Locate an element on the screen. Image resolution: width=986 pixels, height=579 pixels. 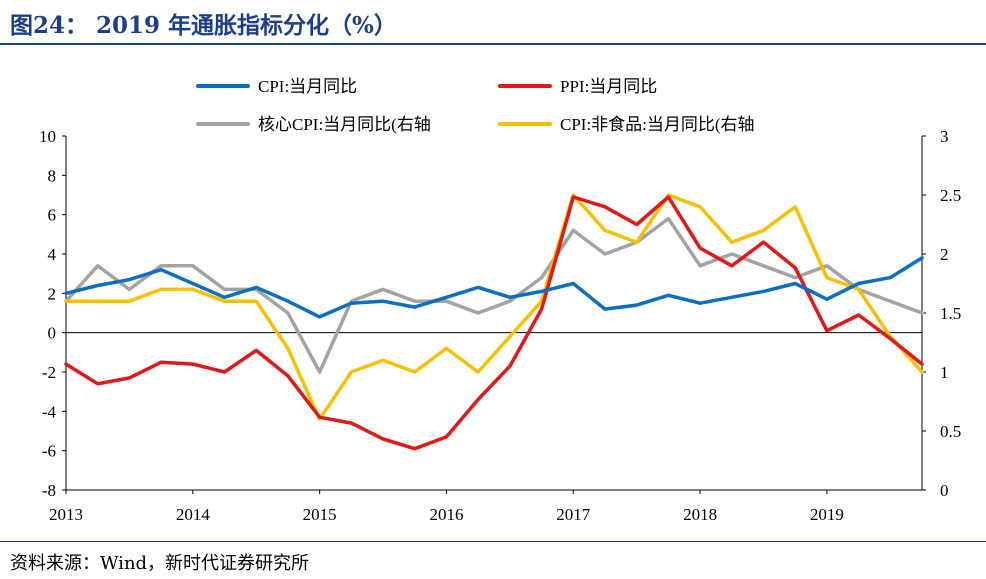
left-tick-label: 6 is located at coordinates (52, 215).